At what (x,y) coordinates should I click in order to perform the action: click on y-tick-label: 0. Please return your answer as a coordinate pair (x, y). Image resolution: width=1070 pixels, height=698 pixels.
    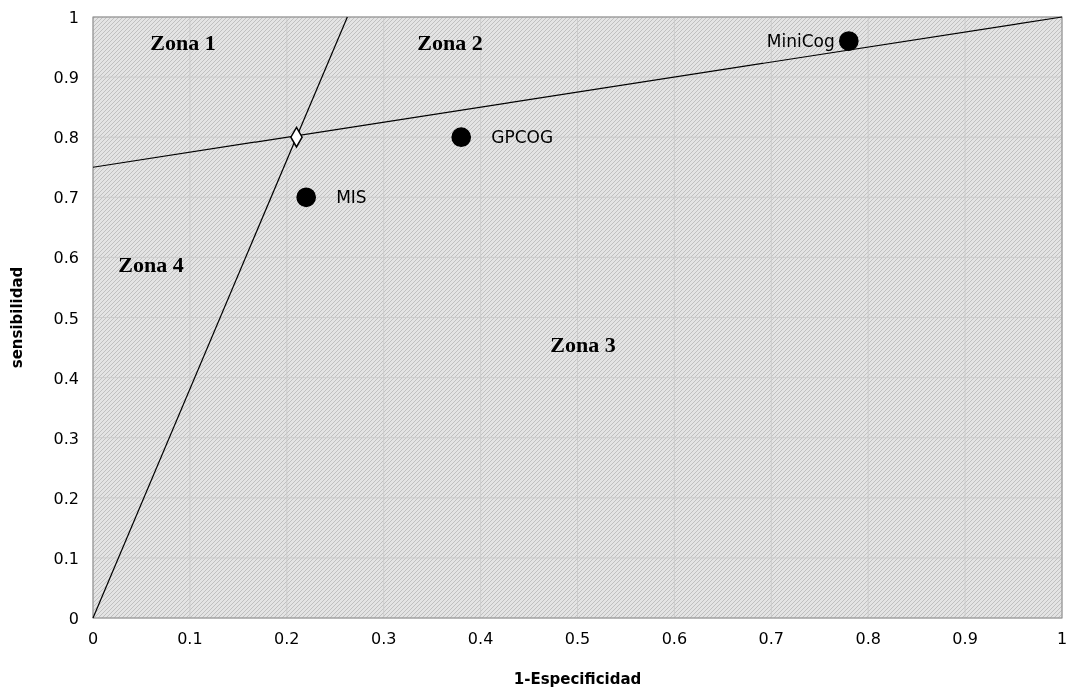
    Looking at the image, I should click on (73, 618).